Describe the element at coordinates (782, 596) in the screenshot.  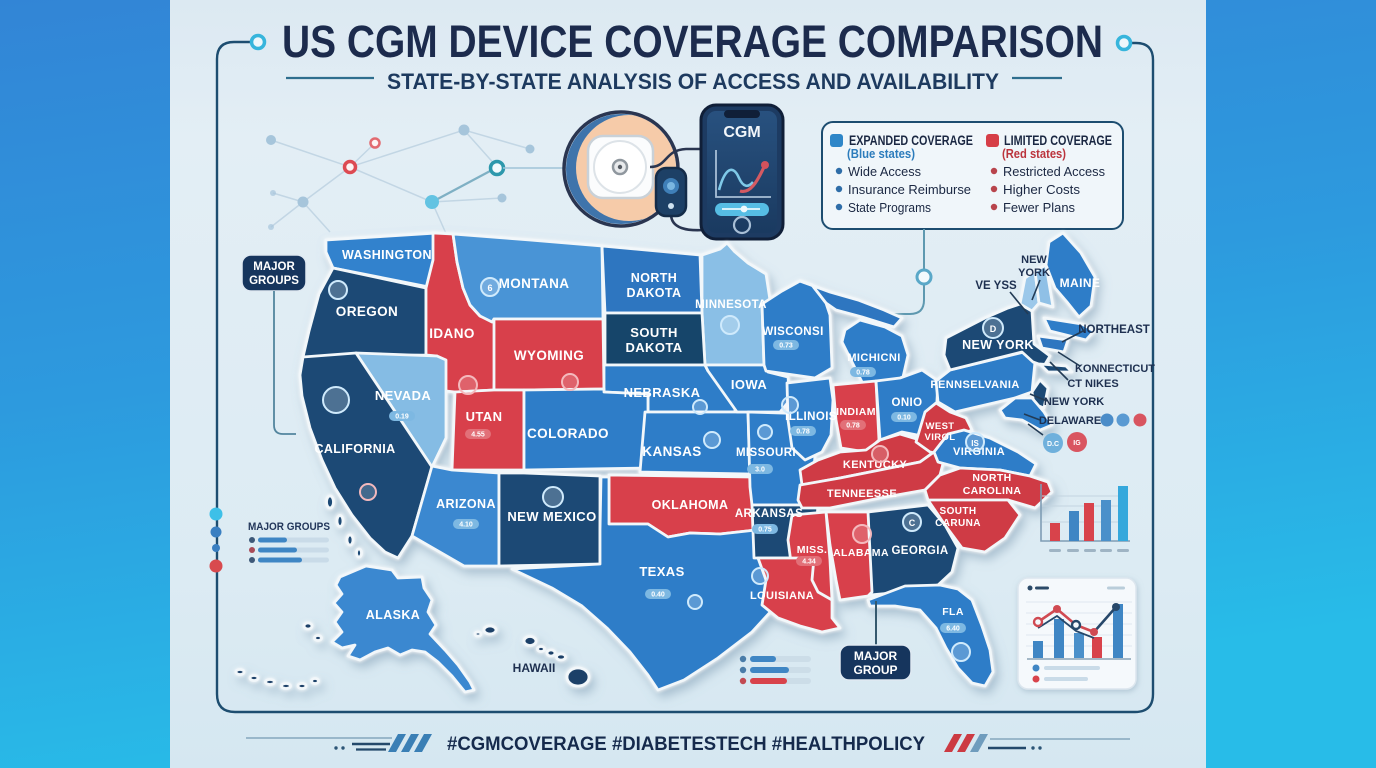
I see `svg-text: LOUISIANA` at that location.